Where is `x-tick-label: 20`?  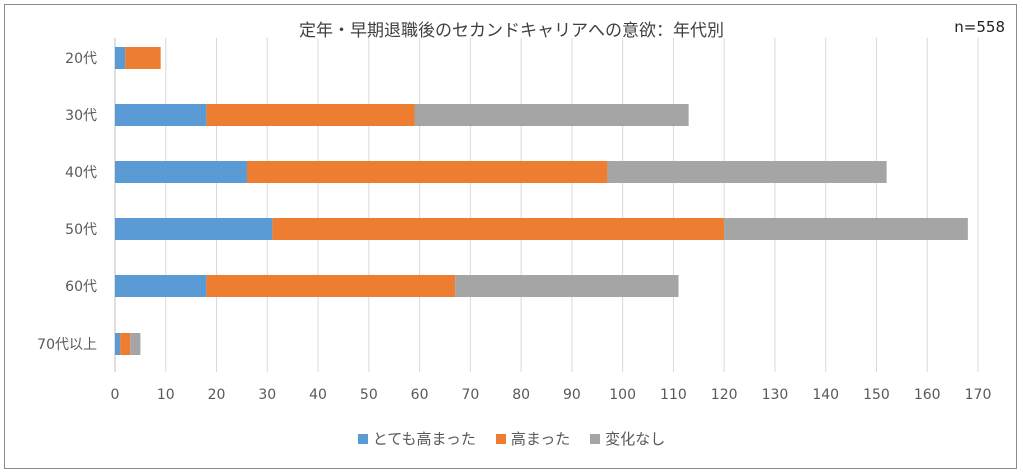 x-tick-label: 20 is located at coordinates (217, 395).